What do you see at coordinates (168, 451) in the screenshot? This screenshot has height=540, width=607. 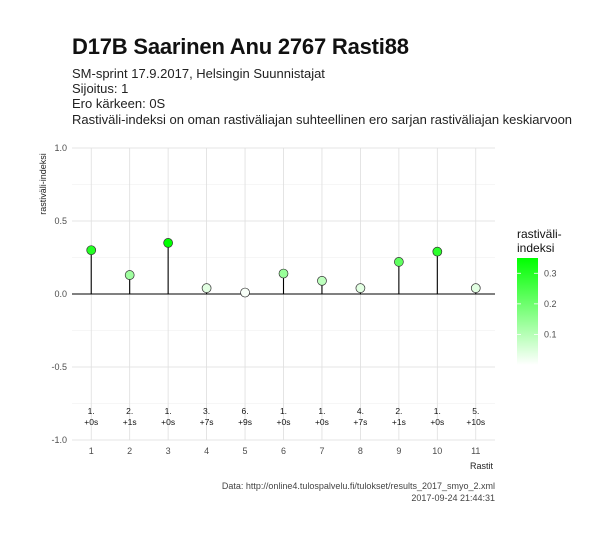 I see `x-tick-label: 3` at bounding box center [168, 451].